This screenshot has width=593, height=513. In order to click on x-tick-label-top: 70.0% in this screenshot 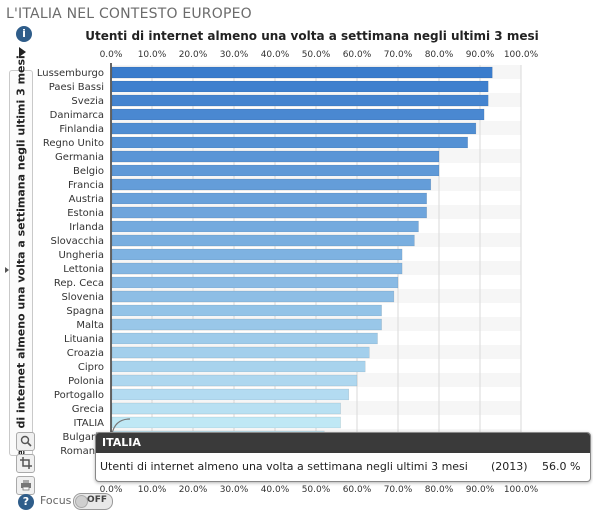, I will do `click(398, 55)`.